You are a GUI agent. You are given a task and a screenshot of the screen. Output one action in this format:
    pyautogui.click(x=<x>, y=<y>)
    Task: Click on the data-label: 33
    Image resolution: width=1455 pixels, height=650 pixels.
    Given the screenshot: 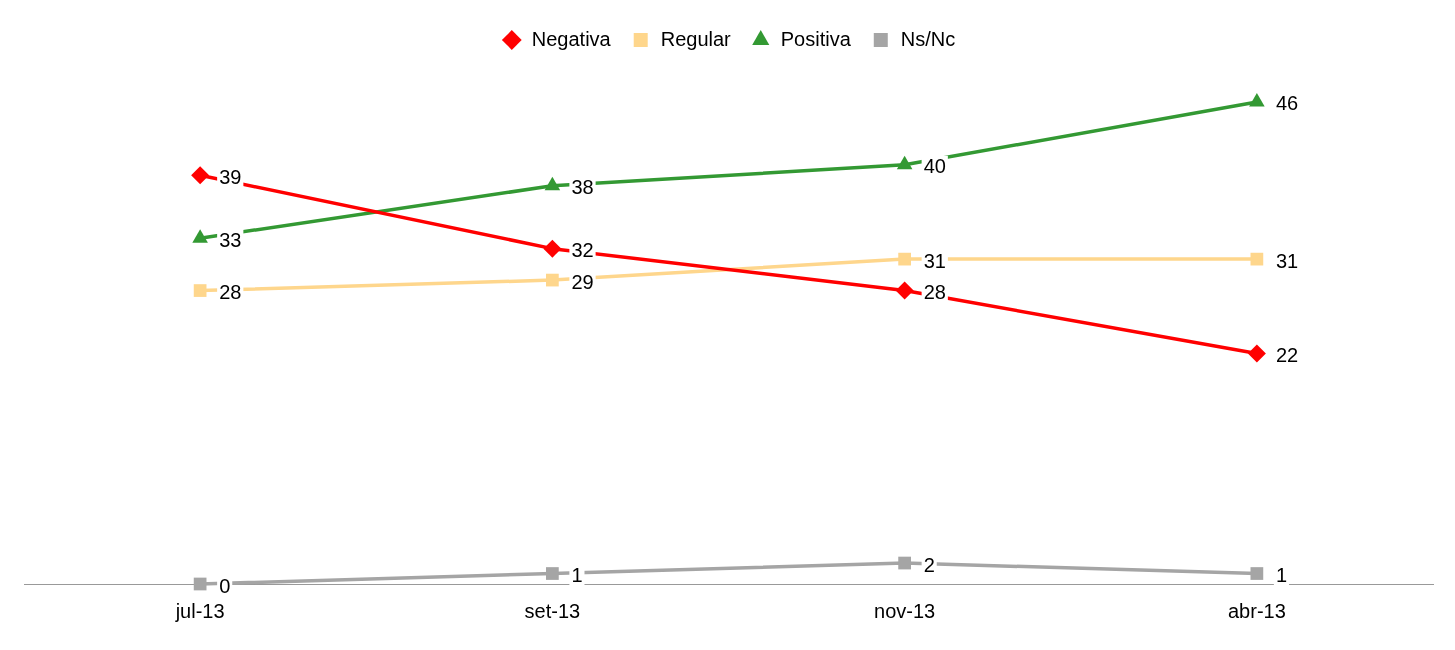 What is the action you would take?
    pyautogui.click(x=230, y=239)
    